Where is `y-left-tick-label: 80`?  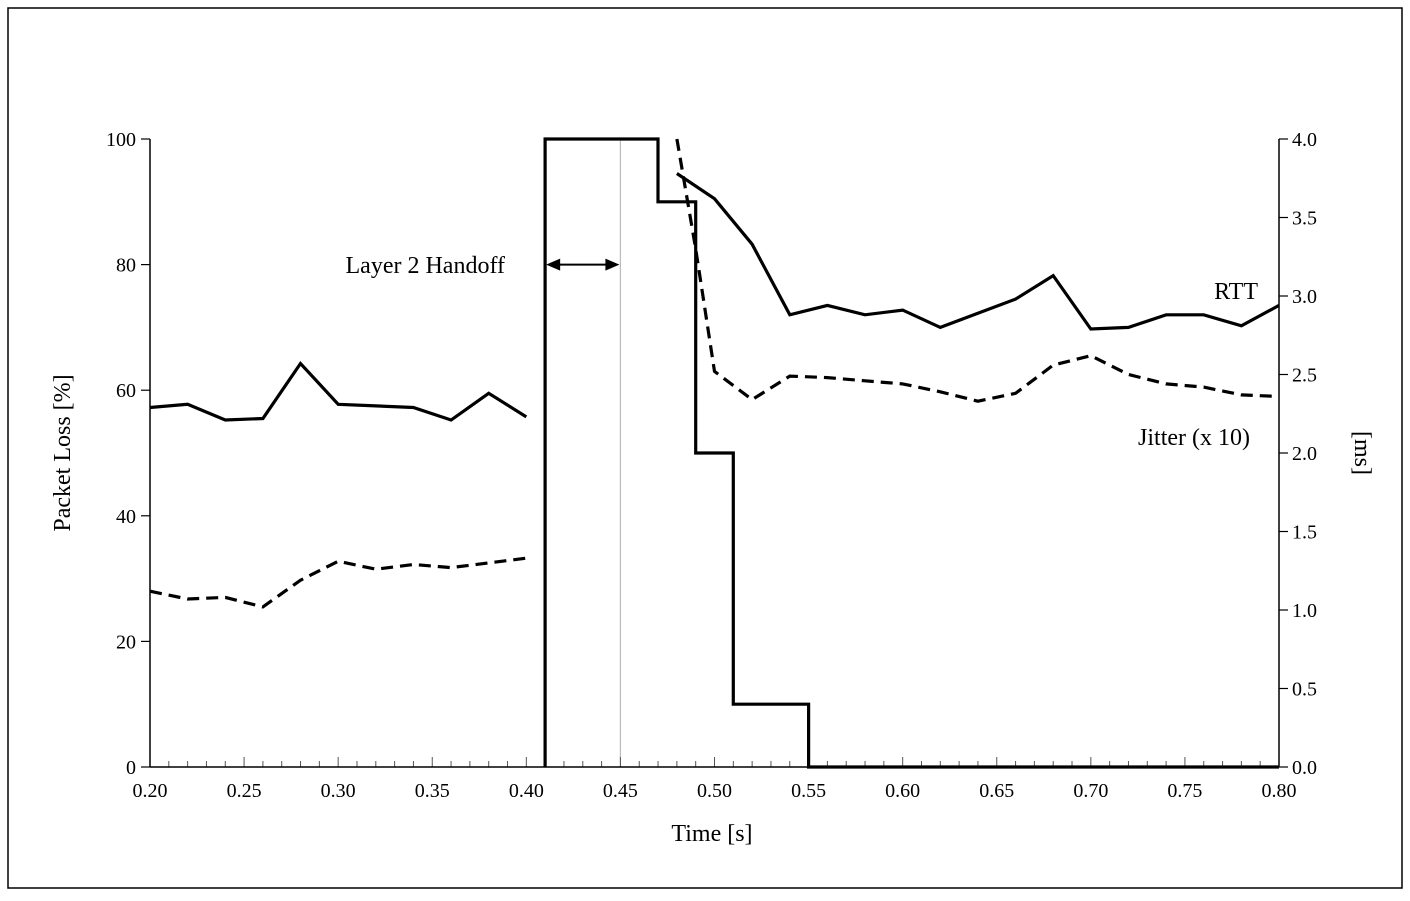
y-left-tick-label: 80 is located at coordinates (126, 266).